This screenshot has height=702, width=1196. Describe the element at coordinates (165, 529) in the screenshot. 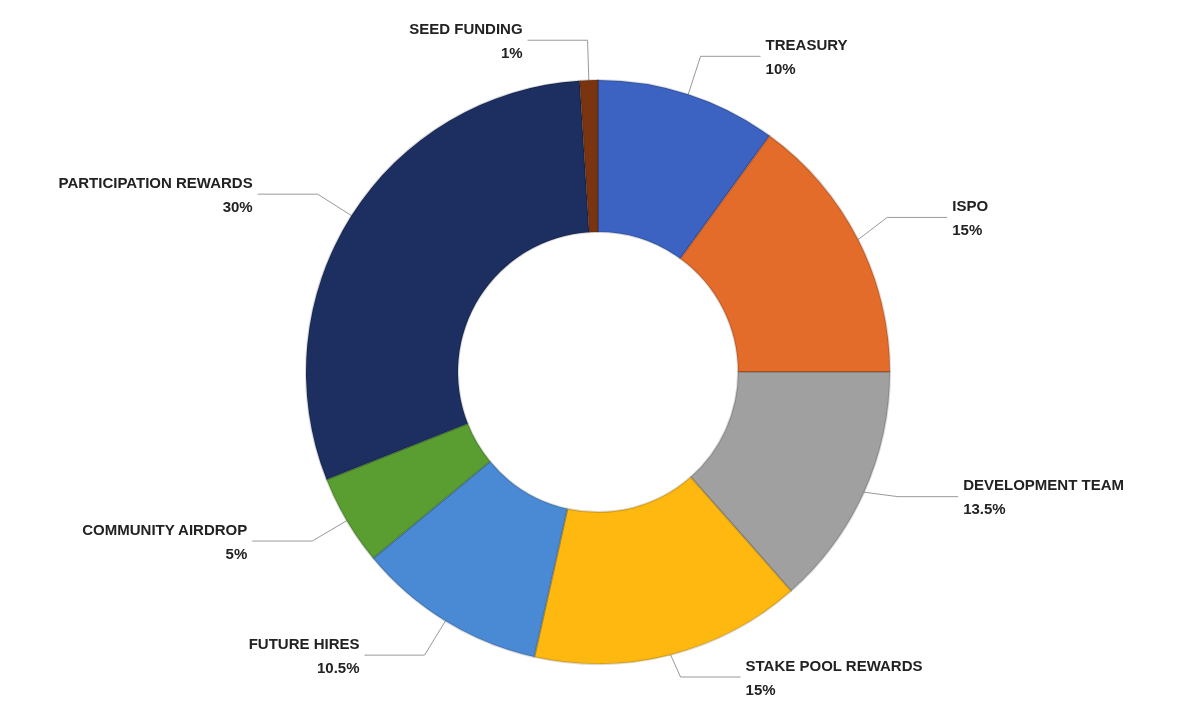

I see `slice-label: COMMUNITY AIRDROP` at that location.